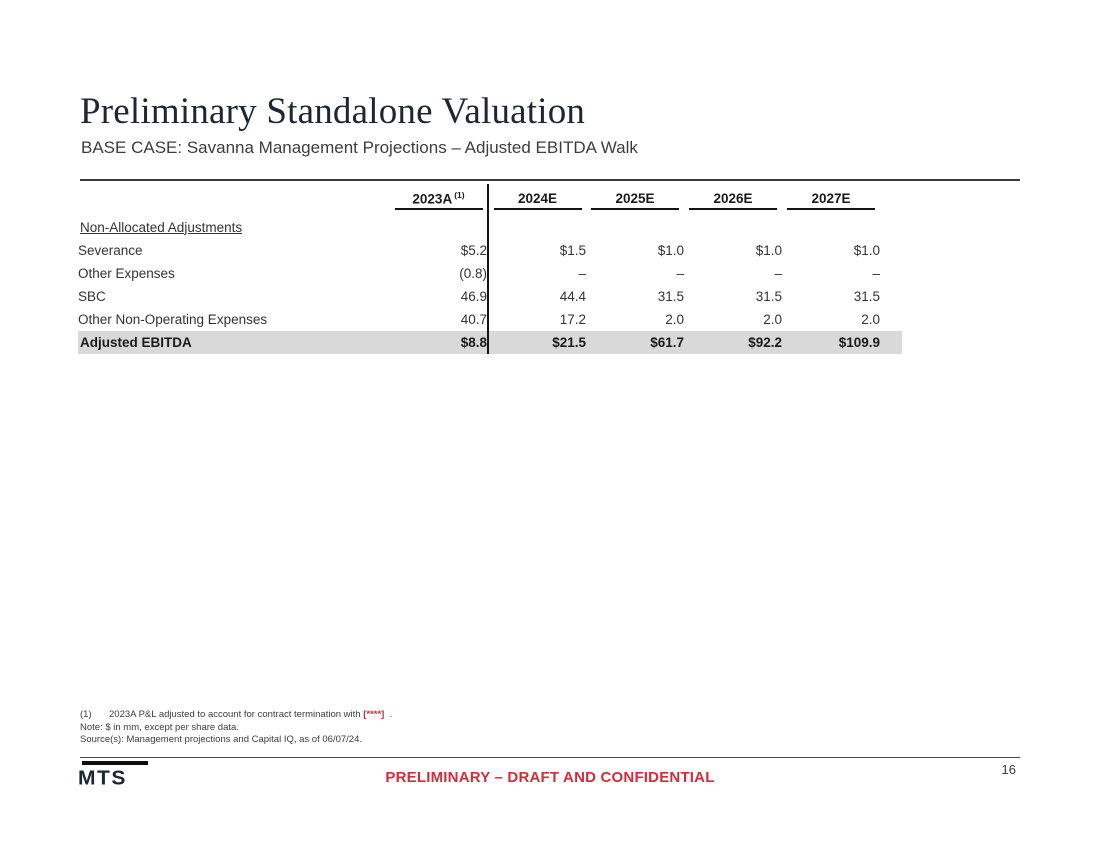 Image resolution: width=1100 pixels, height=849 pixels. Describe the element at coordinates (432, 198) in the screenshot. I see `column-header-label: 2023A` at that location.